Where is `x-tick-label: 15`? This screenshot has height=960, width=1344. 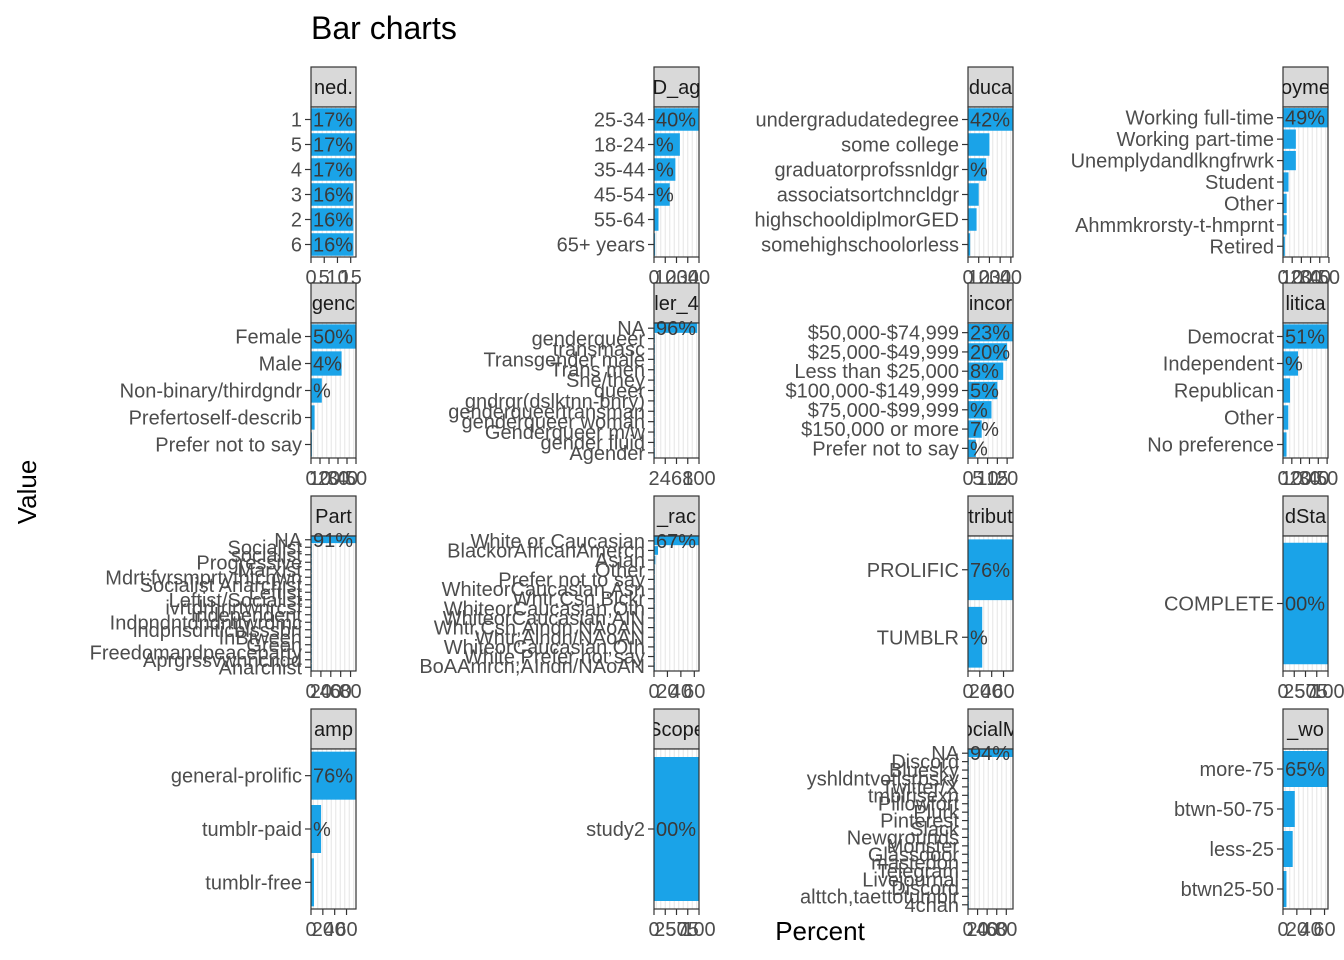
x-tick-label: 15 is located at coordinates (997, 479).